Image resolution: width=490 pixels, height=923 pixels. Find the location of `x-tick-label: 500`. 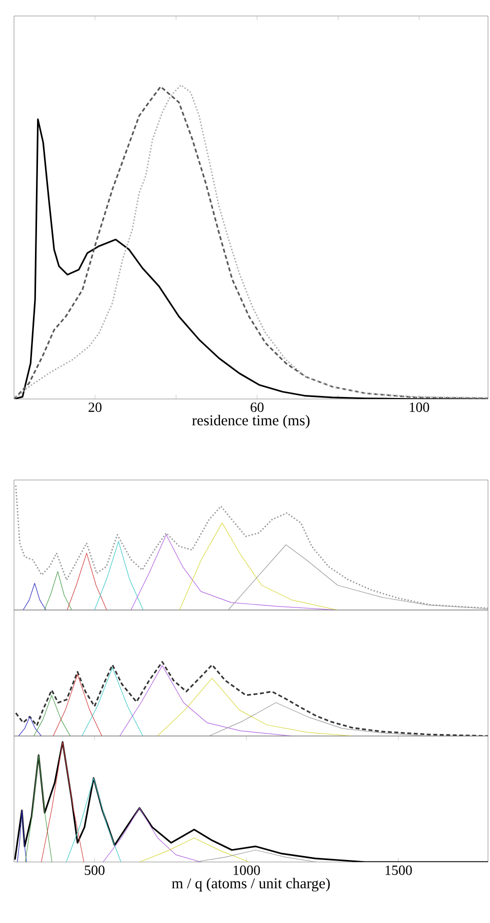

x-tick-label: 500 is located at coordinates (94, 870).